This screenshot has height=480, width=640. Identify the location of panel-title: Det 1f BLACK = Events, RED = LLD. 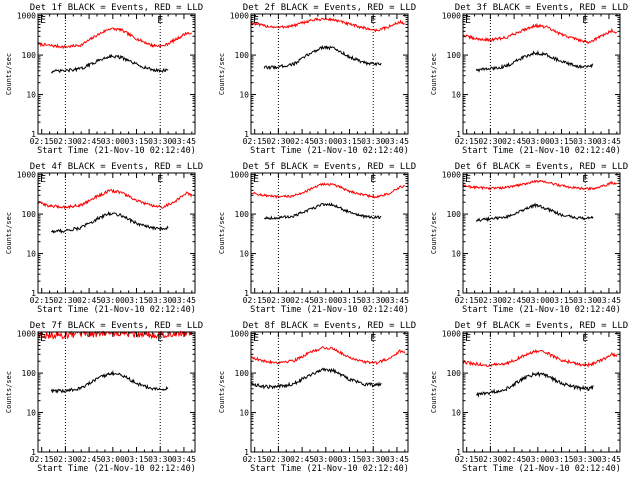
(116, 8).